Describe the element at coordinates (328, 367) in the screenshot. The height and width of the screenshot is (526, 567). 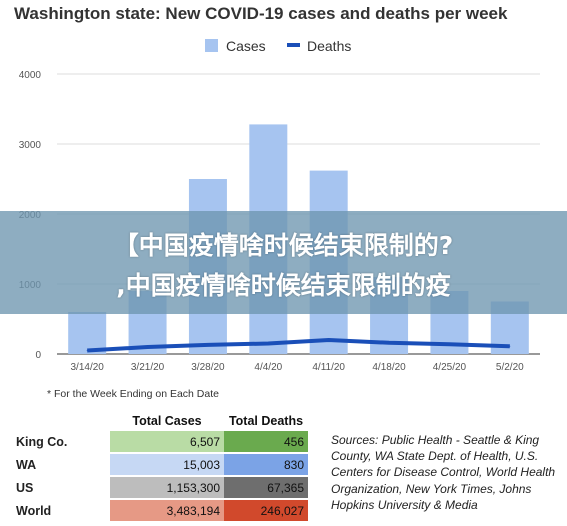
I see `x-tick-label: 4/11/20` at that location.